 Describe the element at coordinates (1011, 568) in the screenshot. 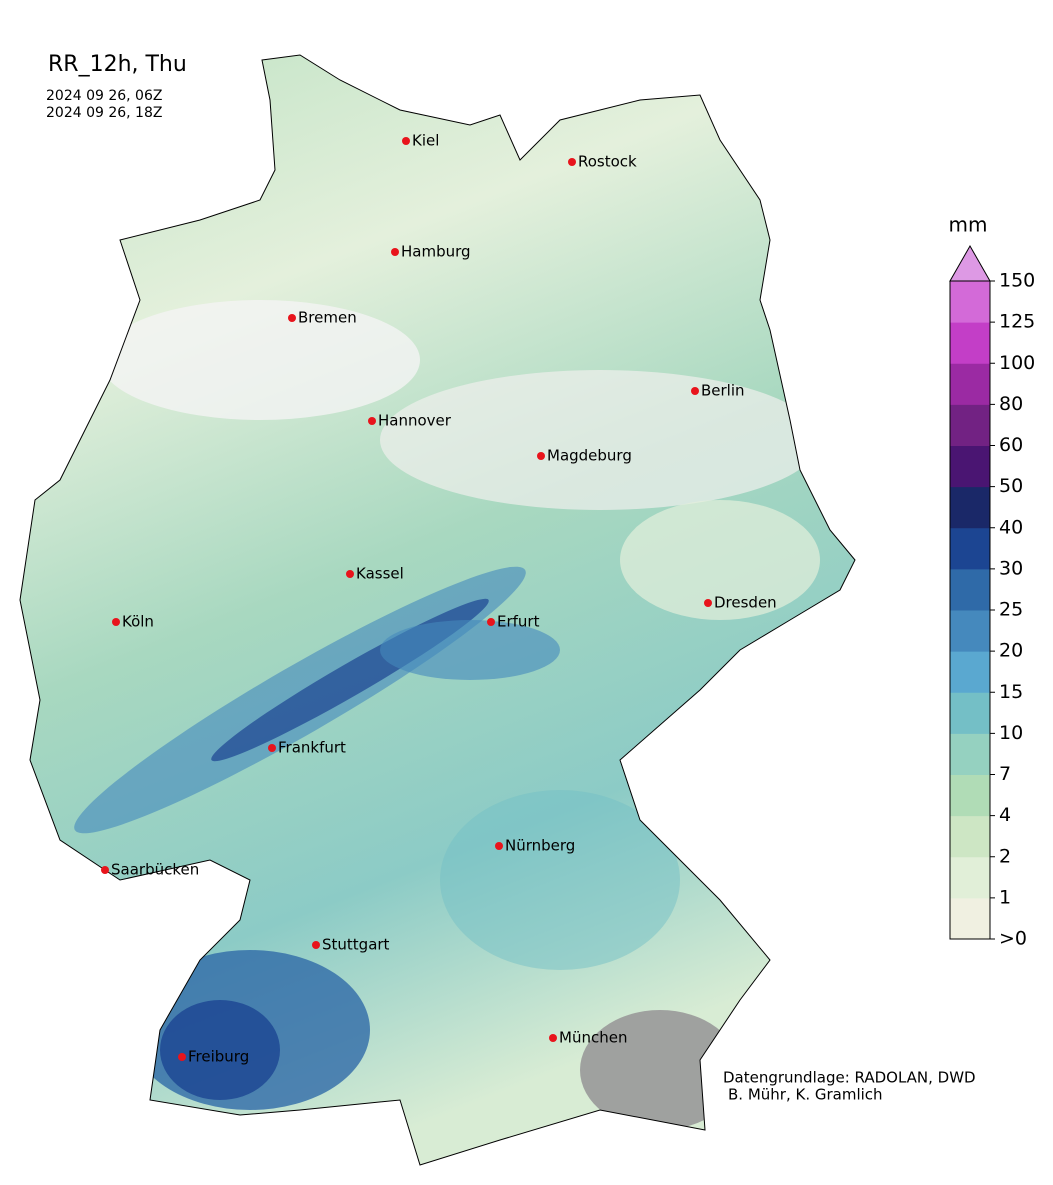

I see `colorbar-tick-label: 30` at that location.